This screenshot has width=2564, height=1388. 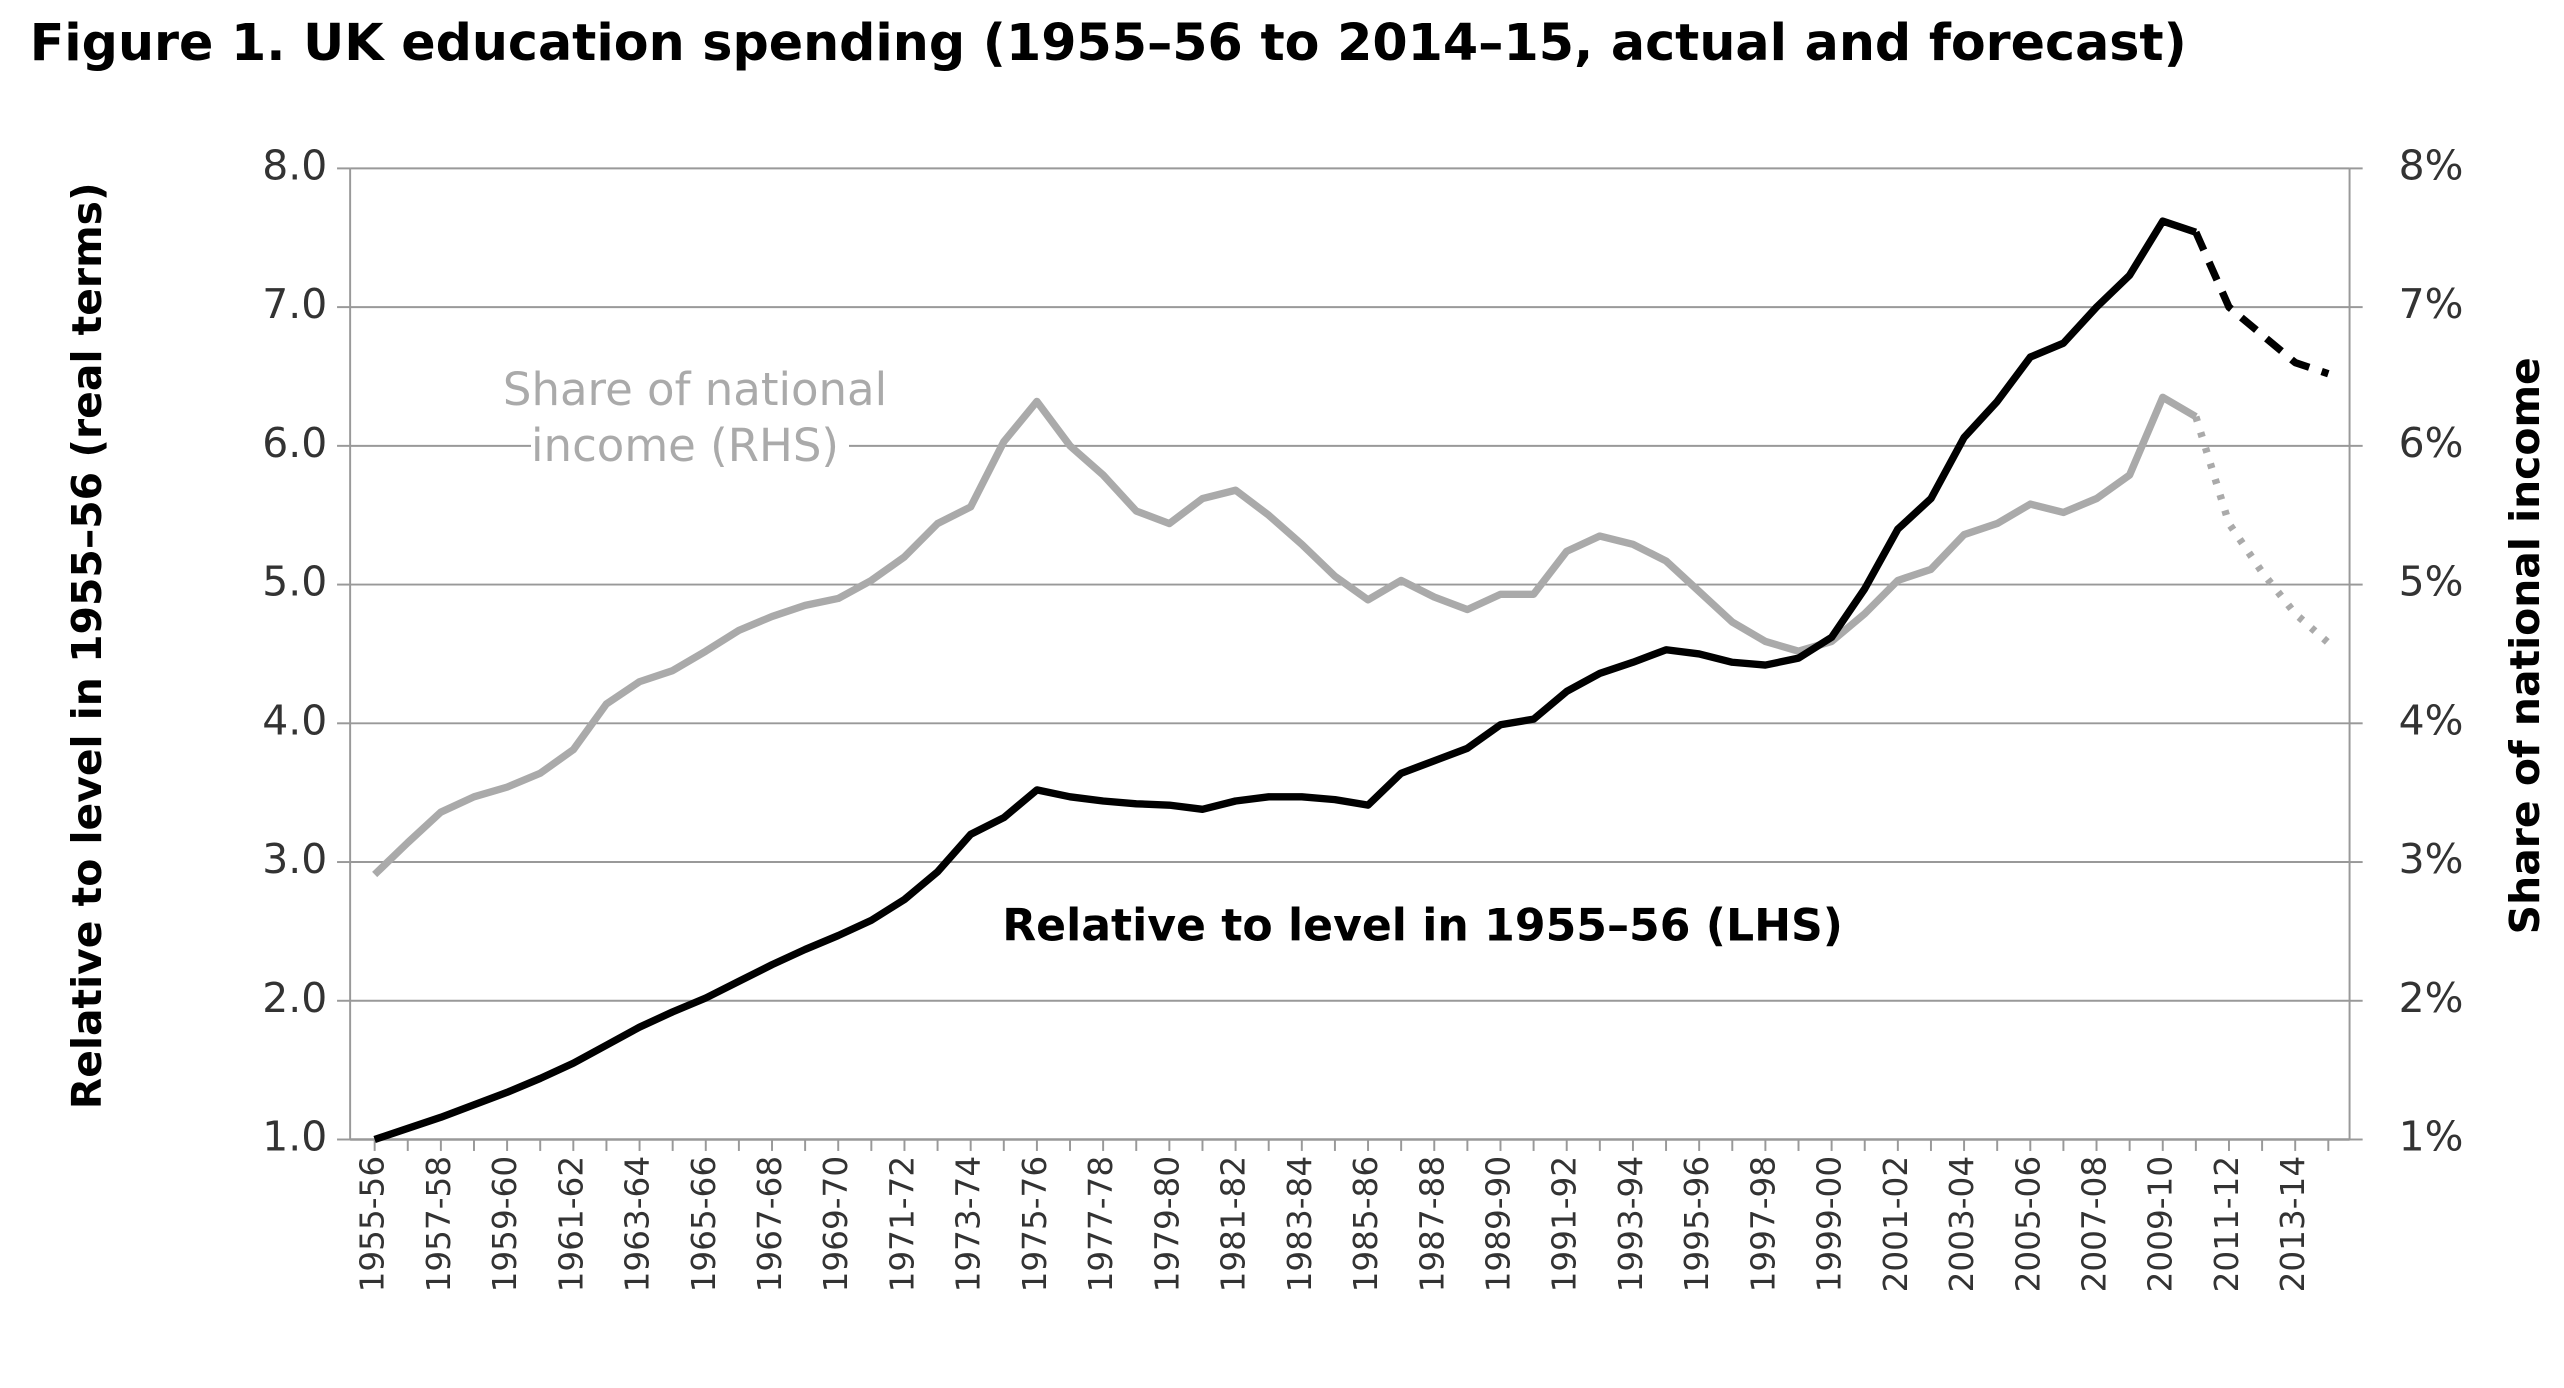 What do you see at coordinates (294, 720) in the screenshot?
I see `y-tick-label: 4.0` at bounding box center [294, 720].